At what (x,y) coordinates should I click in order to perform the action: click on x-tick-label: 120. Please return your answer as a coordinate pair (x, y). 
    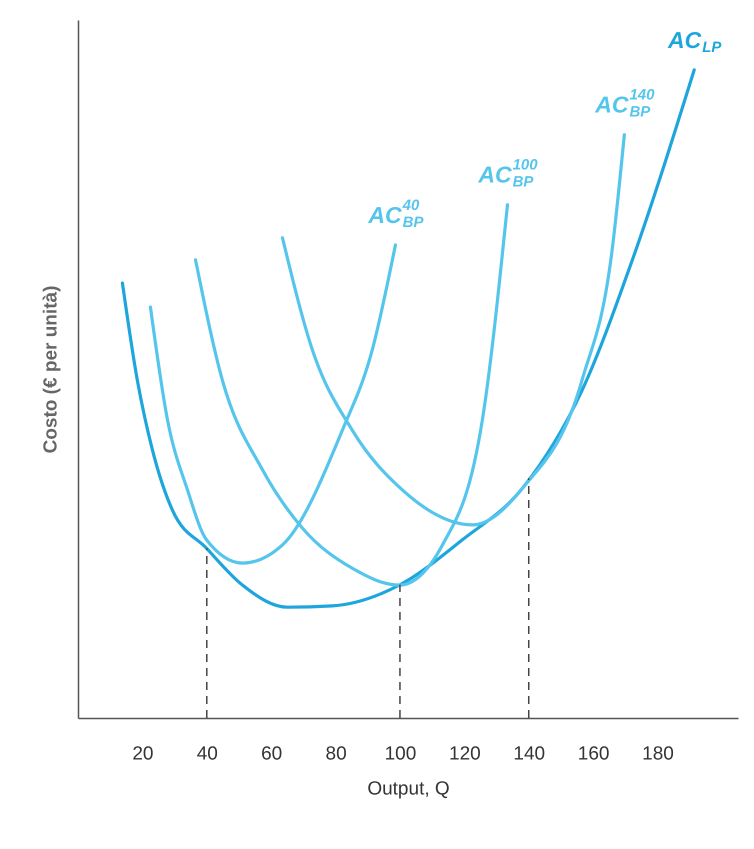
    Looking at the image, I should click on (464, 754).